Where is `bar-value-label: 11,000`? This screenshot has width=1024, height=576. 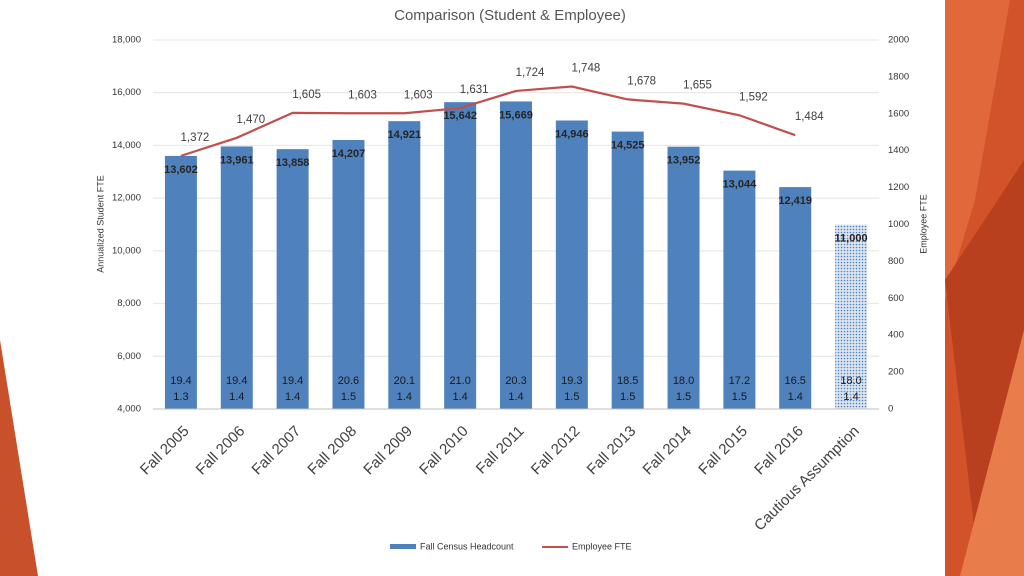
bar-value-label: 11,000 is located at coordinates (851, 238).